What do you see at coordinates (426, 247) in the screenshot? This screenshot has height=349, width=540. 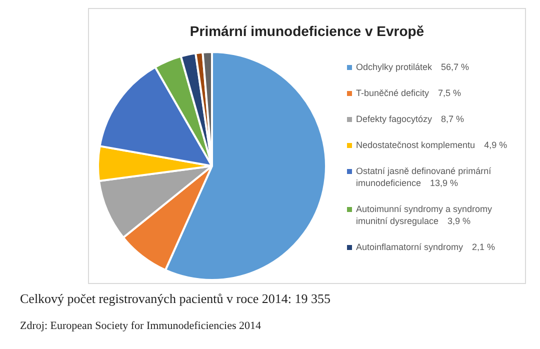 I see `legend-label: Autoinflamatorní syndromy 2,1 %` at bounding box center [426, 247].